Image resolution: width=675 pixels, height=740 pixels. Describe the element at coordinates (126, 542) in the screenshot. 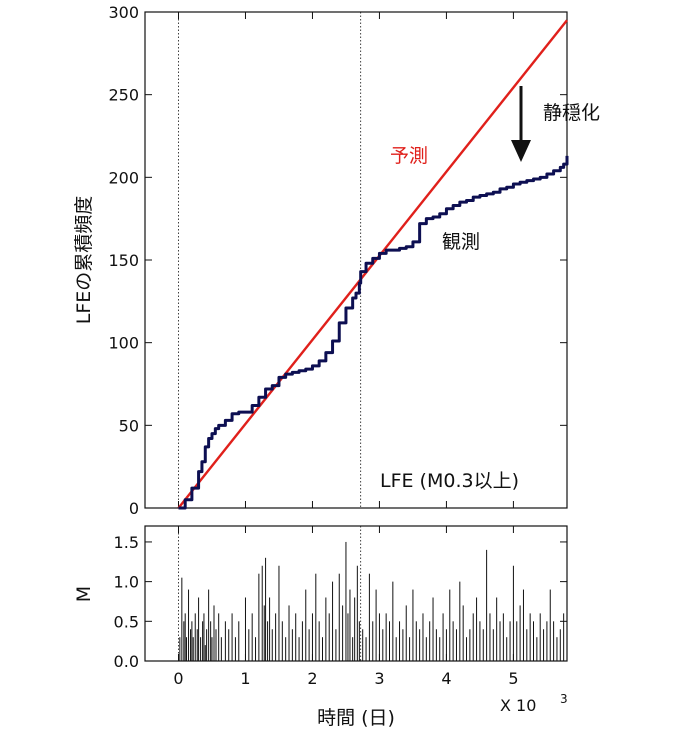

I see `magnitude-y-tick-label: 1.5` at that location.